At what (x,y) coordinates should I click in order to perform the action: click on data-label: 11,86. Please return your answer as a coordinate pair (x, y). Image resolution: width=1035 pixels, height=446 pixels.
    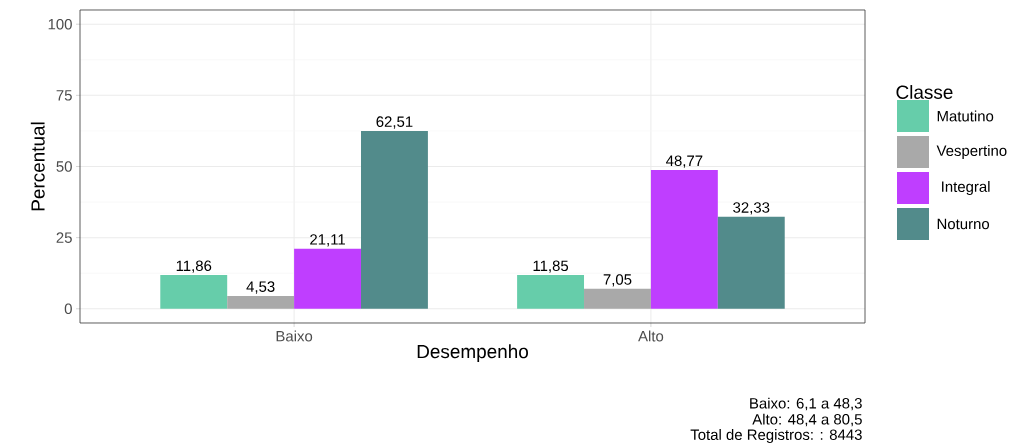
    Looking at the image, I should click on (194, 266).